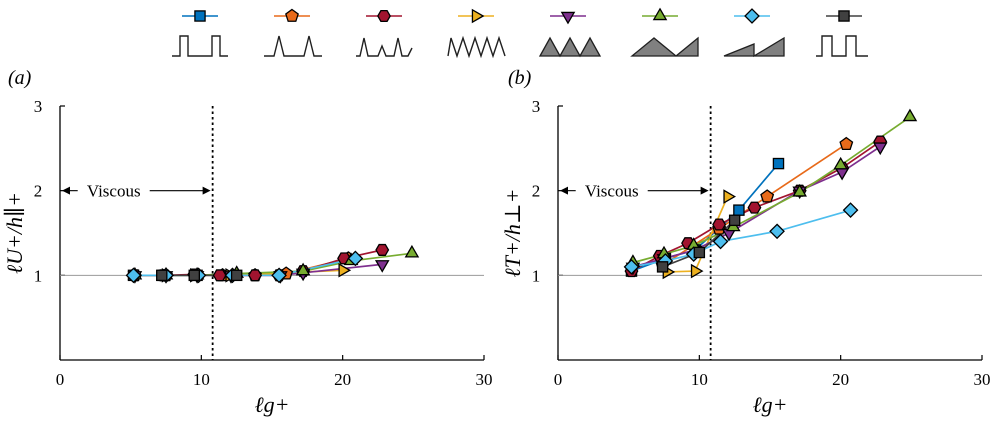 Image resolution: width=997 pixels, height=430 pixels. I want to click on rect-widely-spaced-icon, so click(200, 46).